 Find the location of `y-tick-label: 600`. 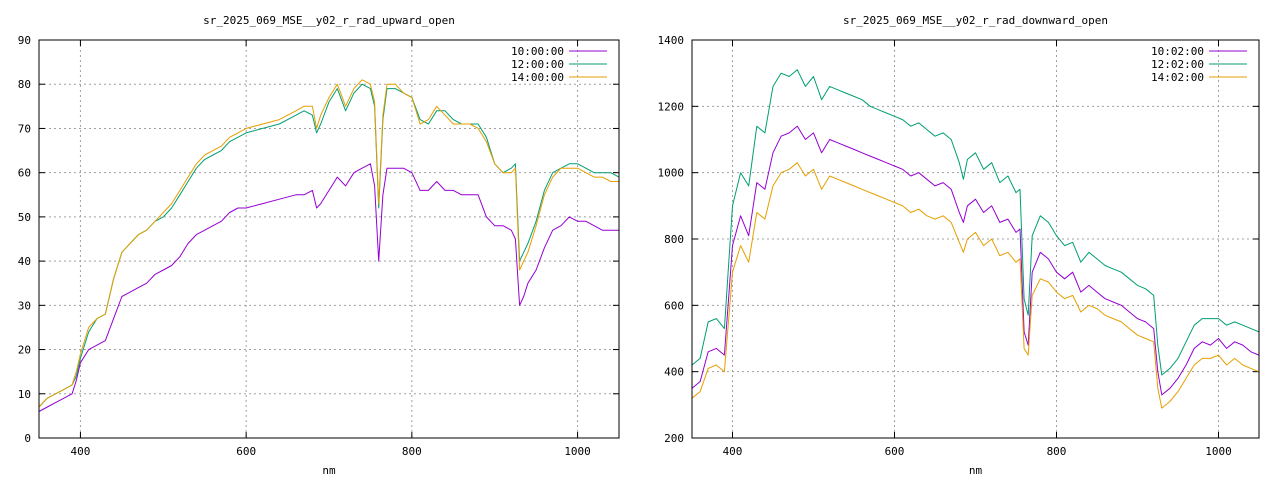

y-tick-label: 600 is located at coordinates (674, 305).